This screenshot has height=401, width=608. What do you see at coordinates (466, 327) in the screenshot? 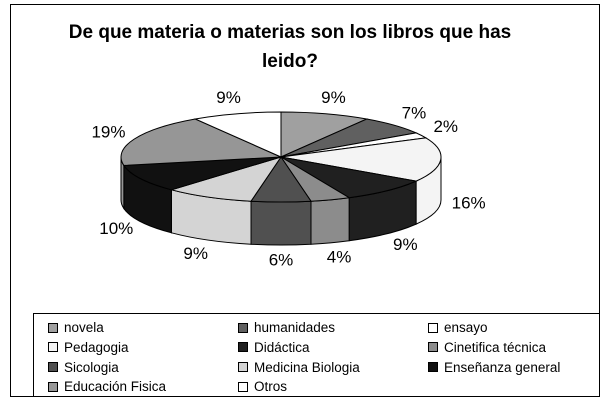
I see `legend-label: ensayo` at bounding box center [466, 327].